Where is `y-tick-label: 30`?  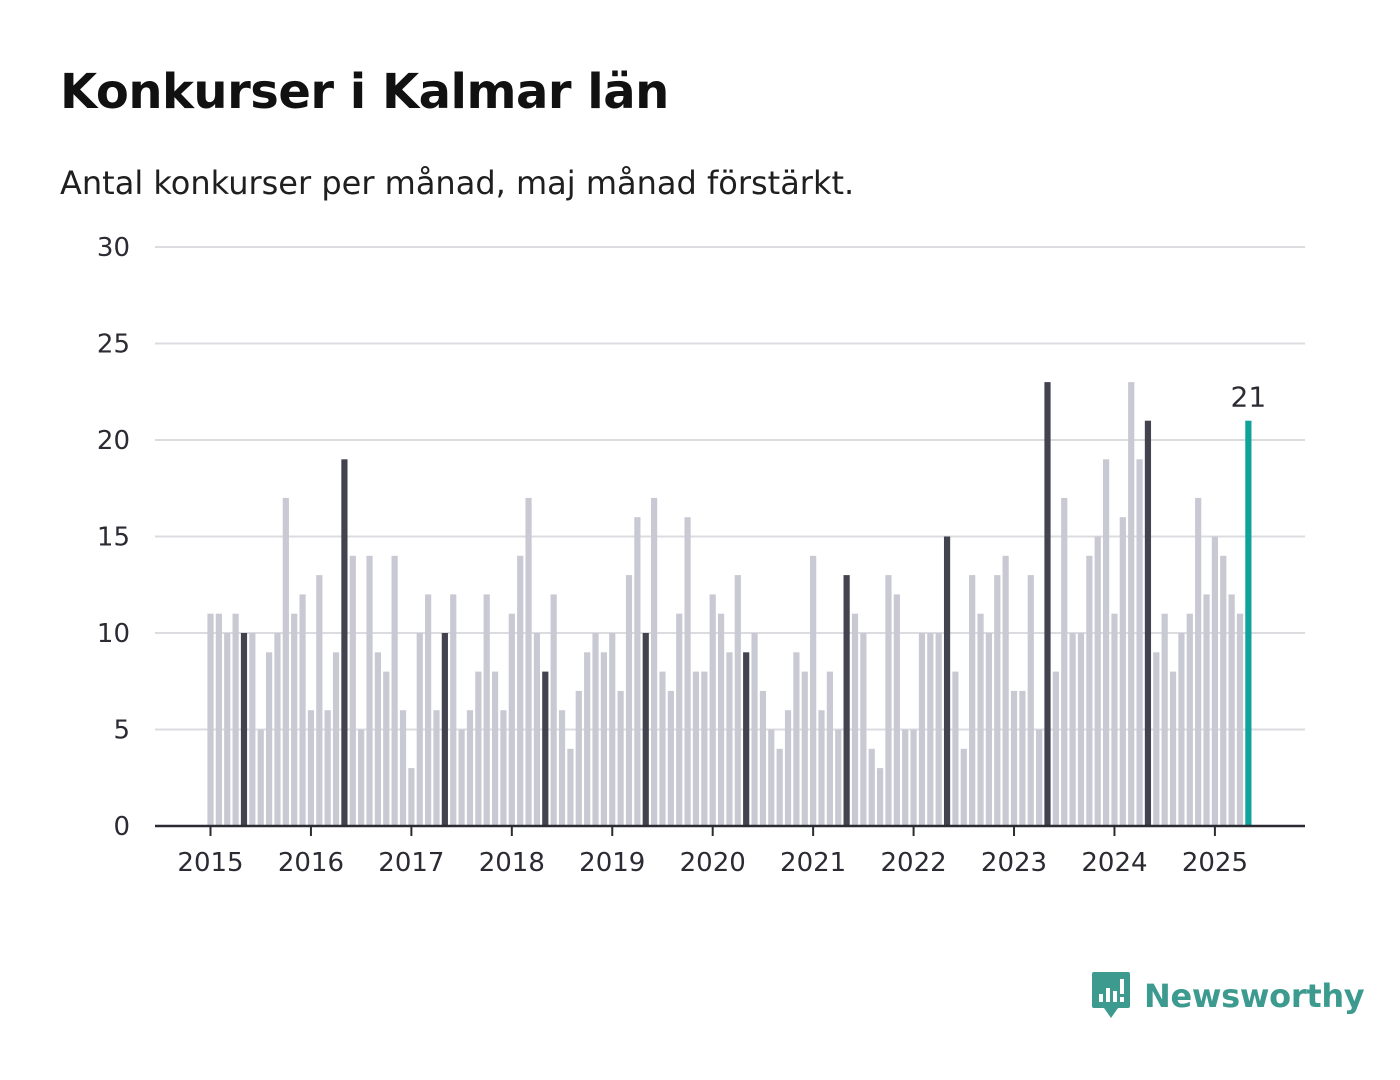 y-tick-label: 30 is located at coordinates (113, 248).